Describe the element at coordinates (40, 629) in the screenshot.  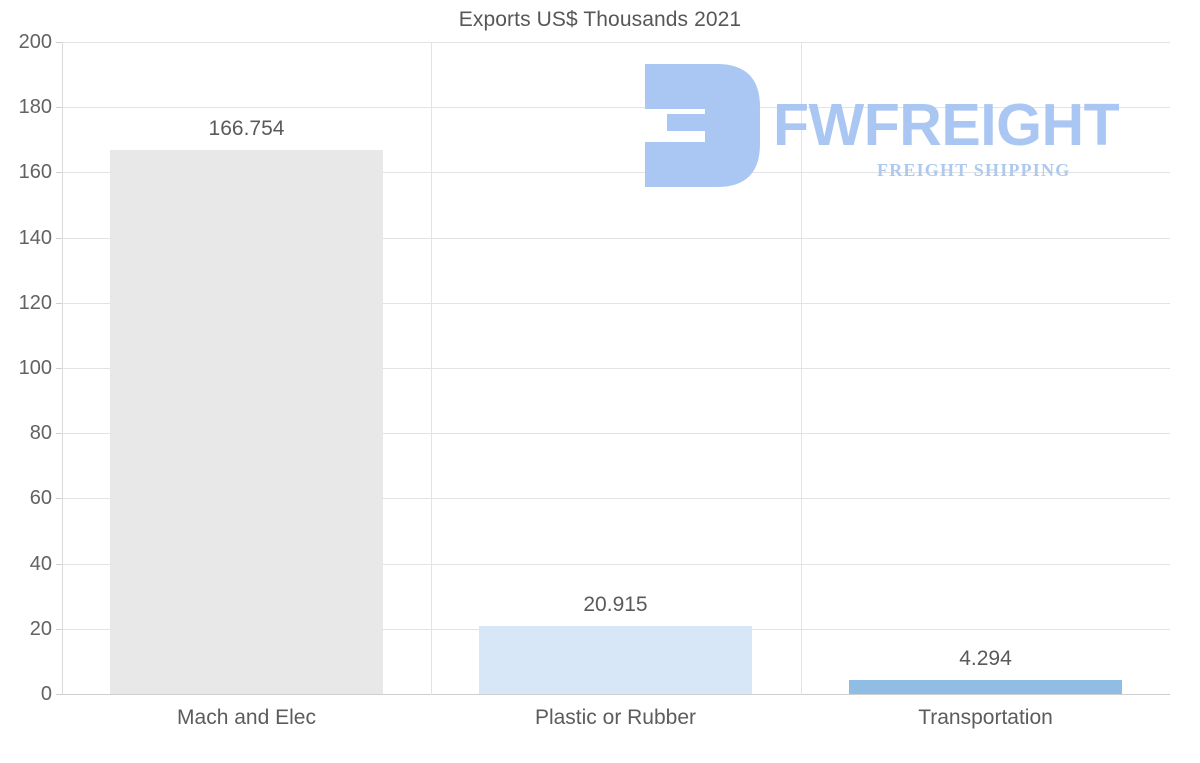
I see `y-axis-tick-label: 20` at that location.